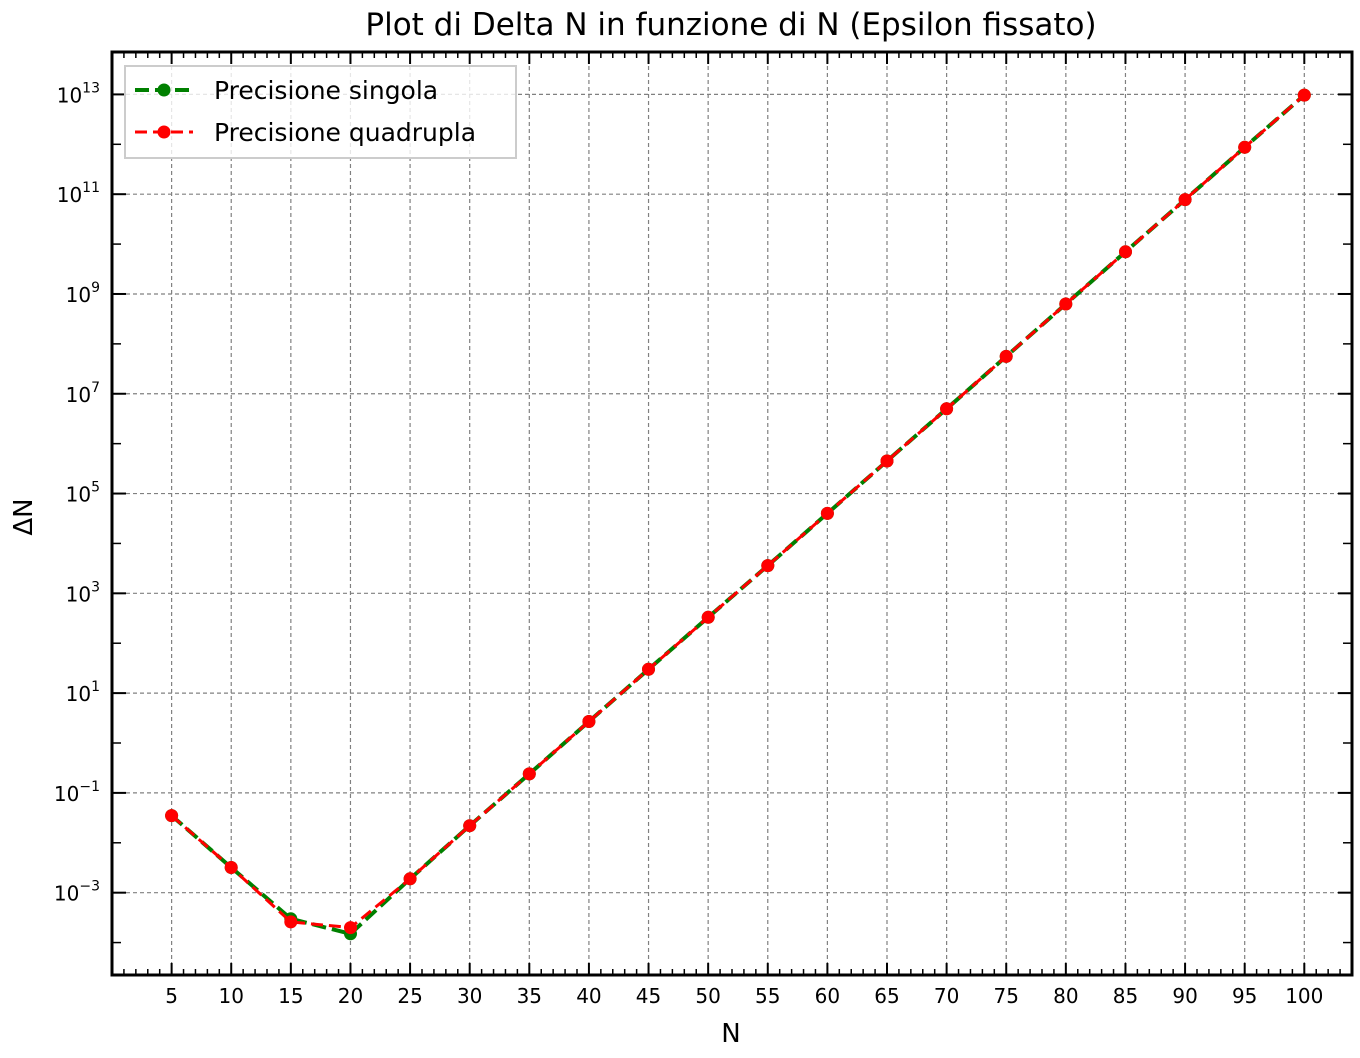 The width and height of the screenshot is (1360, 1058). Describe the element at coordinates (326, 90) in the screenshot. I see `legend-label-single: Precisione singola` at that location.